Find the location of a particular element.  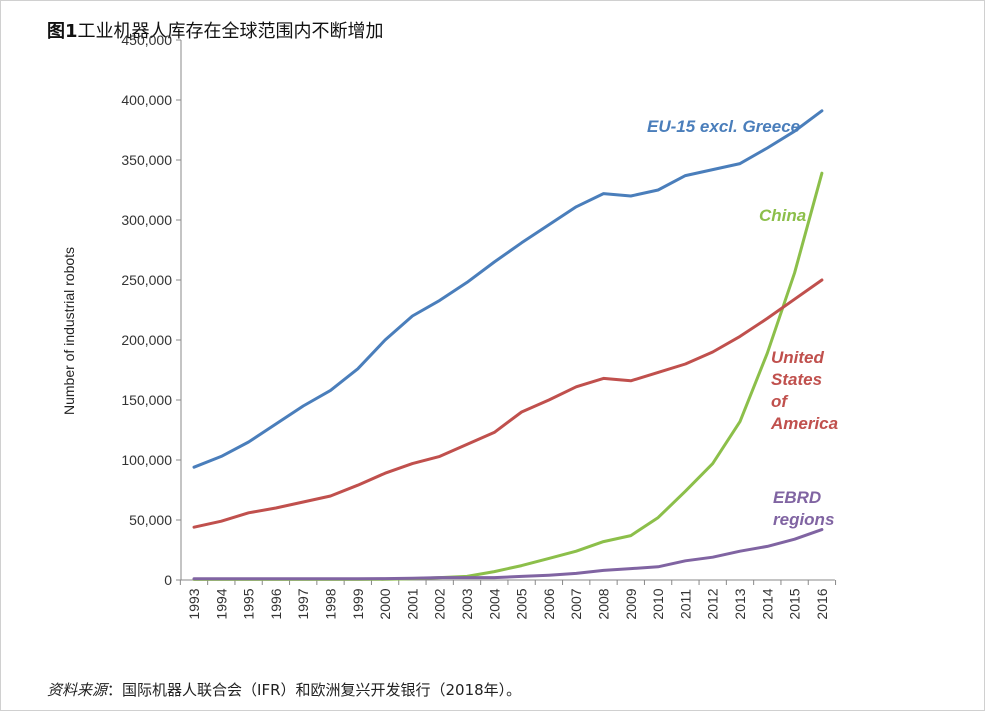

figure-number: 图1 is located at coordinates (62, 31).